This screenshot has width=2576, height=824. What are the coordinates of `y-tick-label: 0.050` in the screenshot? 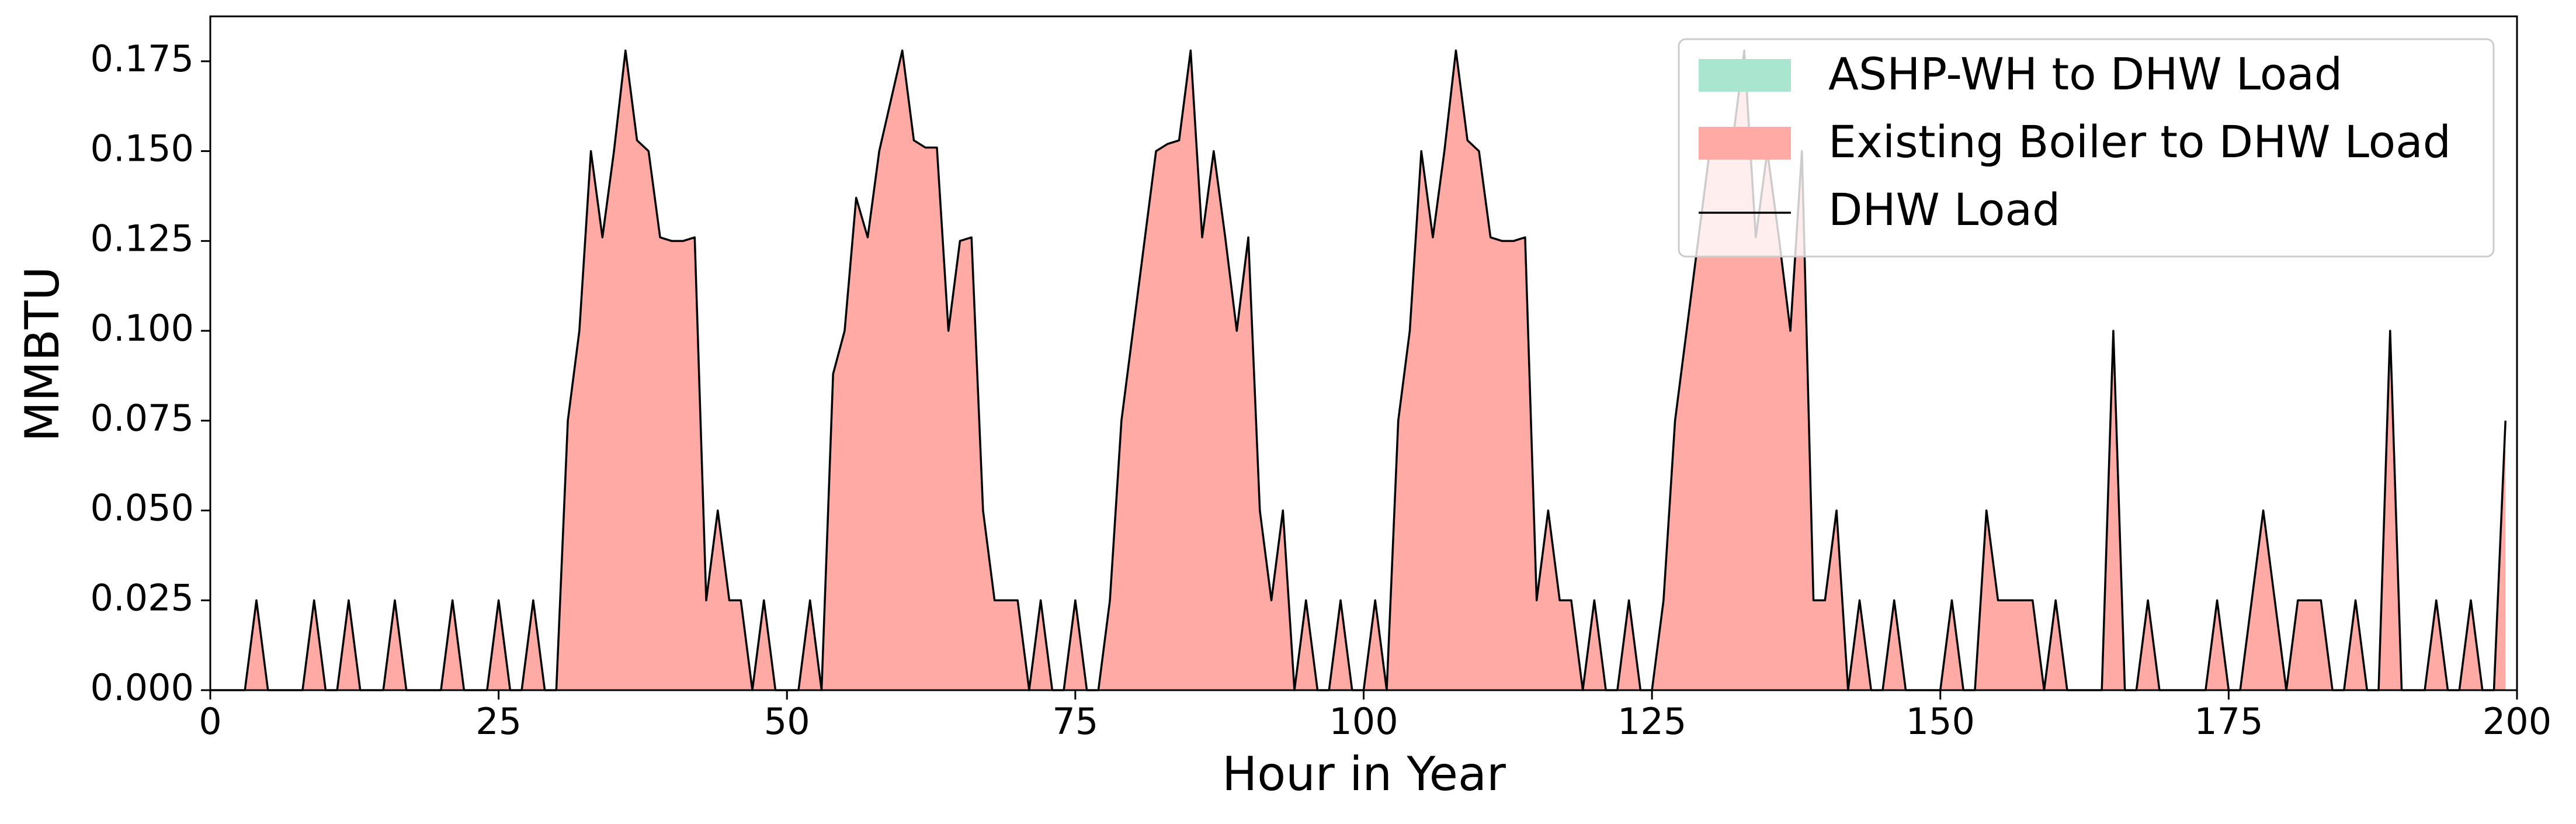 It's located at (143, 508).